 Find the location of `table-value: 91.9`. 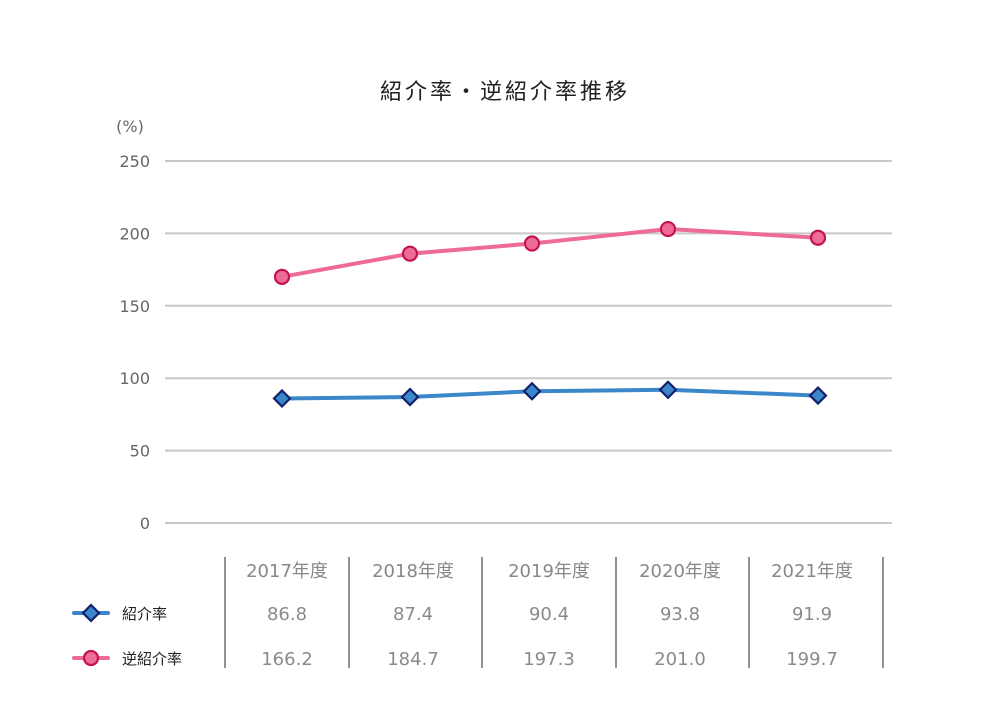

table-value: 91.9 is located at coordinates (812, 614).